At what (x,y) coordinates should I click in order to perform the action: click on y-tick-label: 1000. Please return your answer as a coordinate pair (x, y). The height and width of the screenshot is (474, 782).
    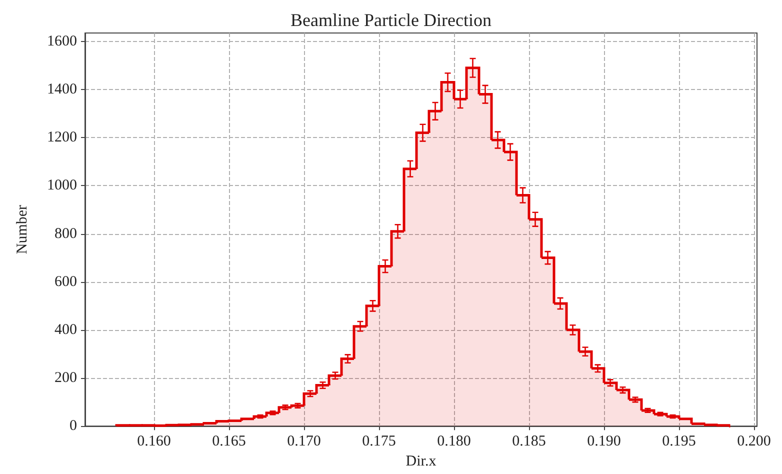
    Looking at the image, I should click on (62, 186).